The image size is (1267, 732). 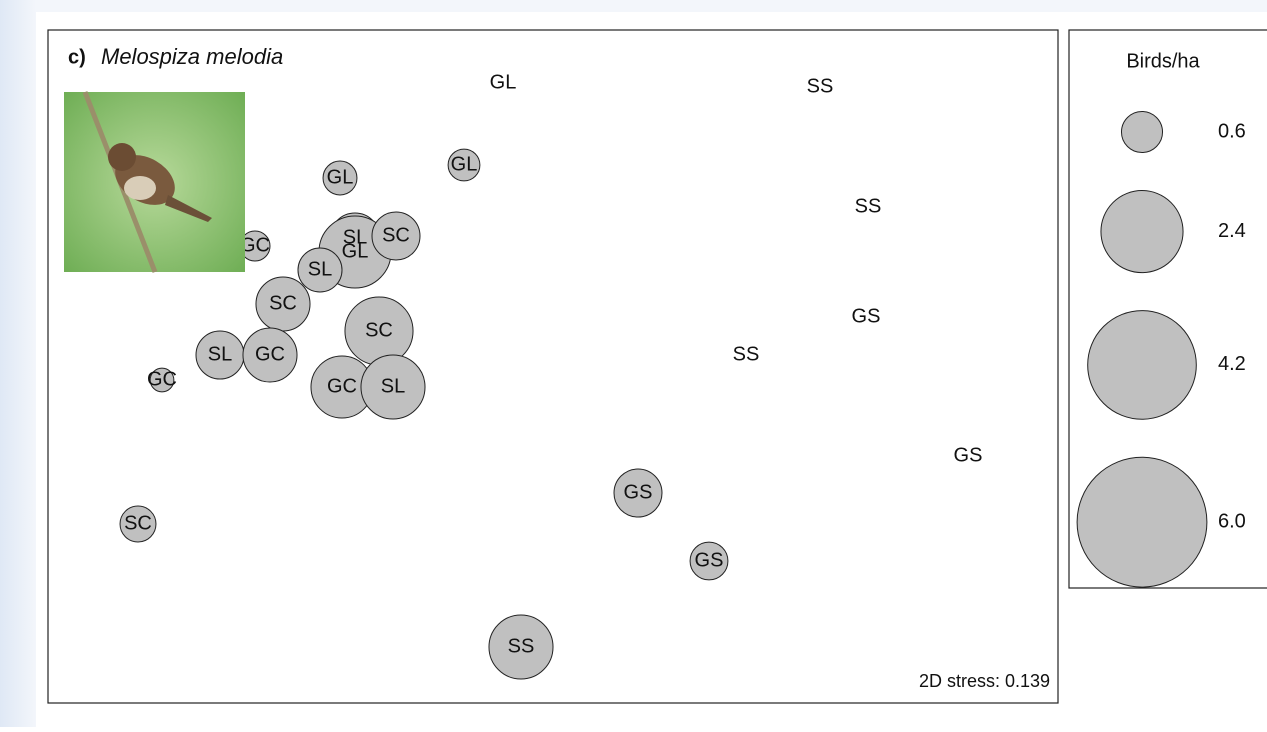 I want to click on legend-title: Birds/ha, so click(x=1163, y=61).